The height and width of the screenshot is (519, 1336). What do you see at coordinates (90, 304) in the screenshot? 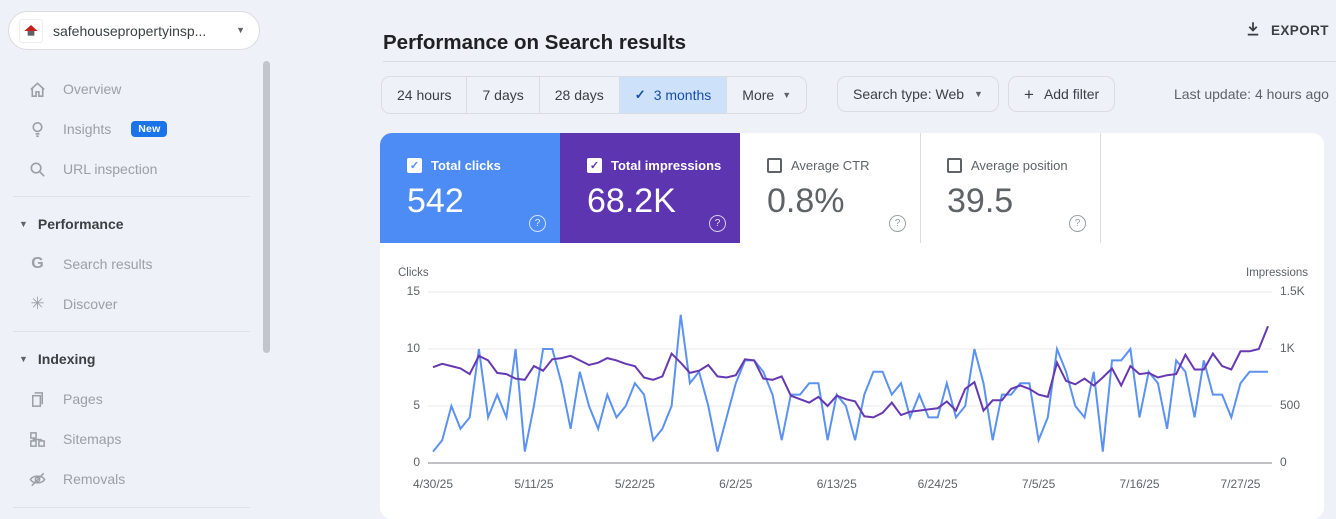
I see `sidebar-item-label: Discover` at bounding box center [90, 304].